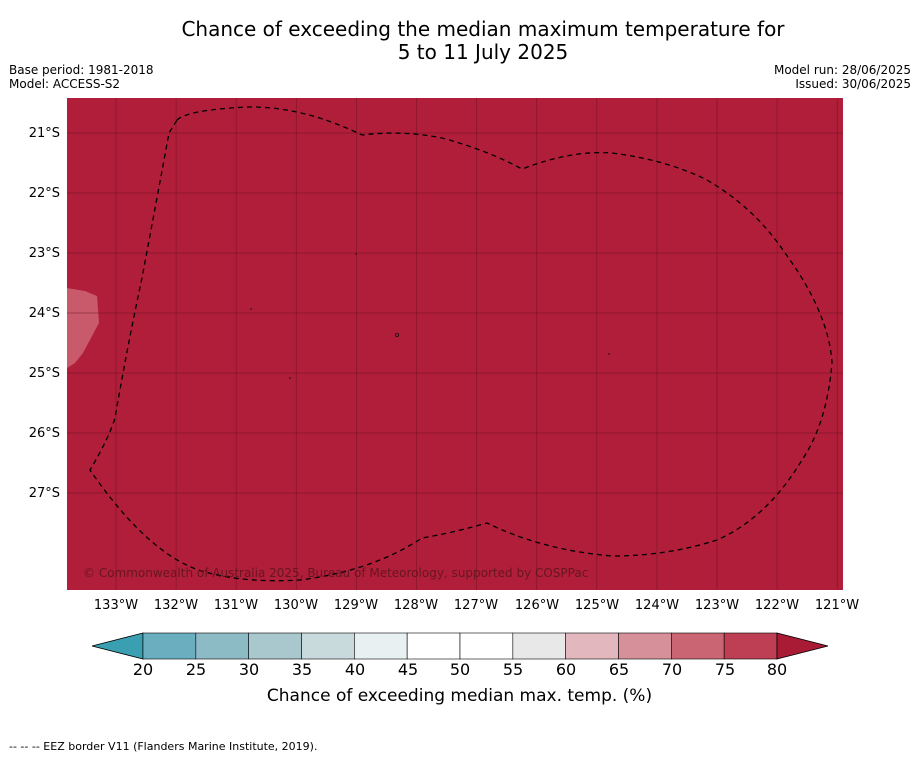 Image resolution: width=919 pixels, height=758 pixels. I want to click on base-period: Base period: 1981-2018, so click(81, 70).